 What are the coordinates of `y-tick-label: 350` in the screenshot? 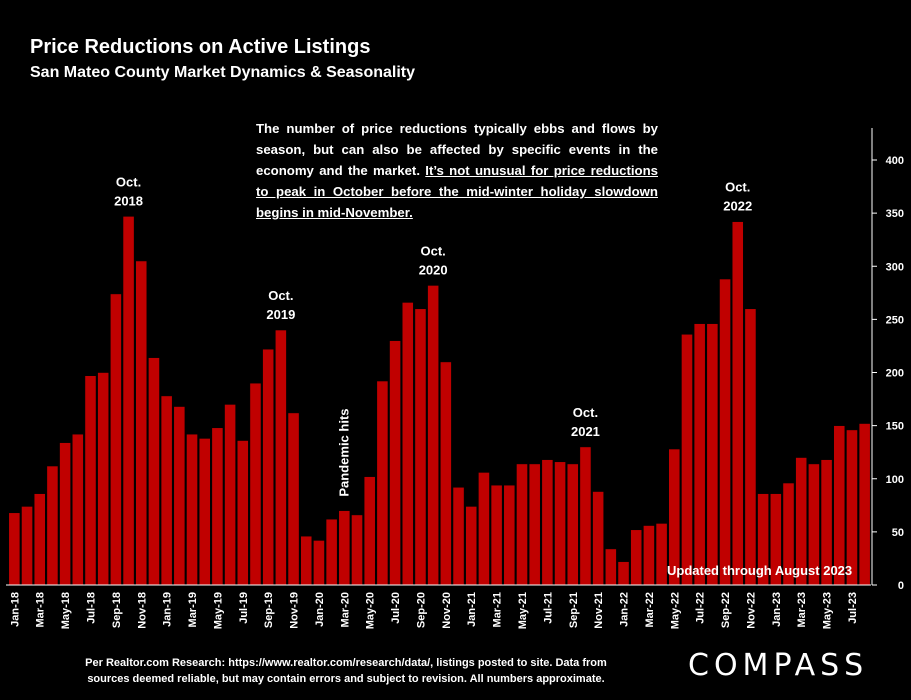 It's located at (895, 214).